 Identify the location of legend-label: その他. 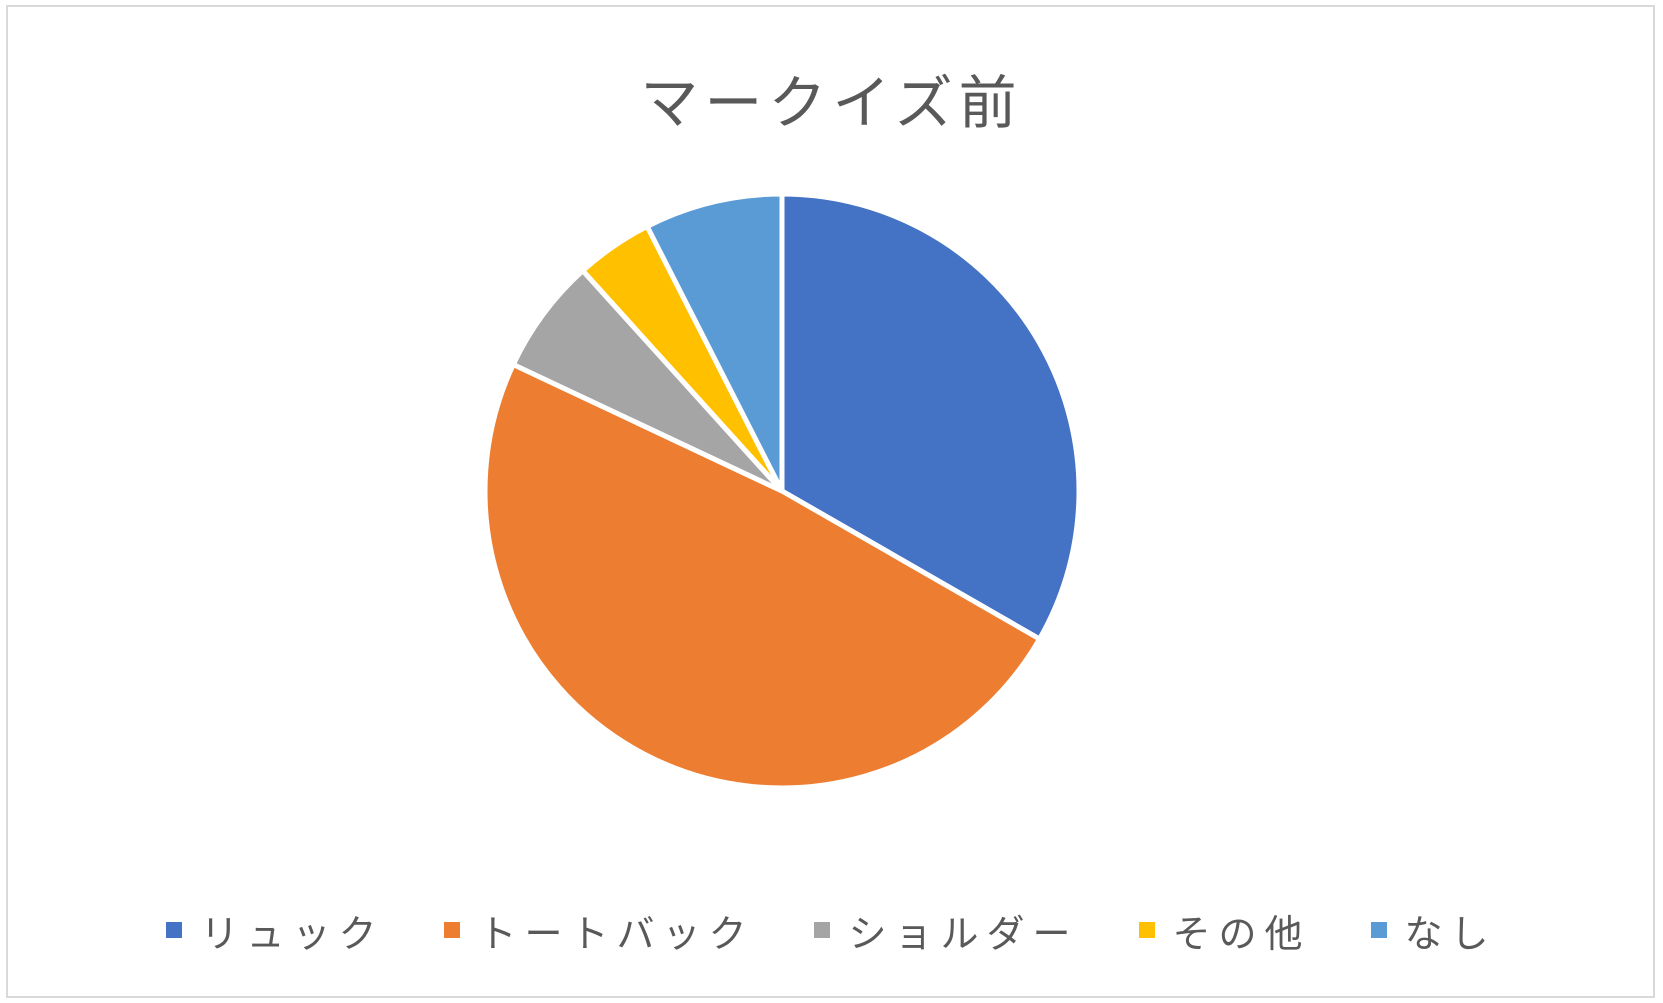
(1241, 933).